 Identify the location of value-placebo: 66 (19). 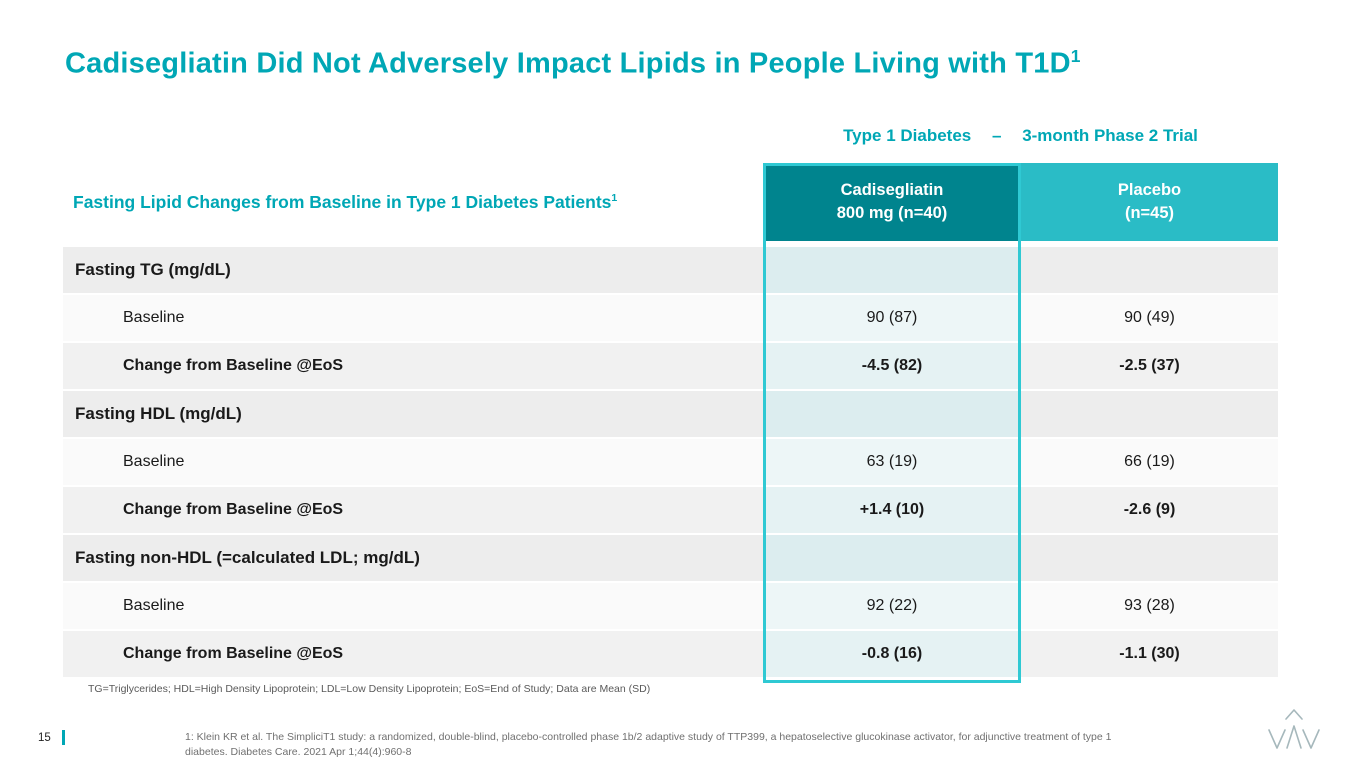
(1149, 462).